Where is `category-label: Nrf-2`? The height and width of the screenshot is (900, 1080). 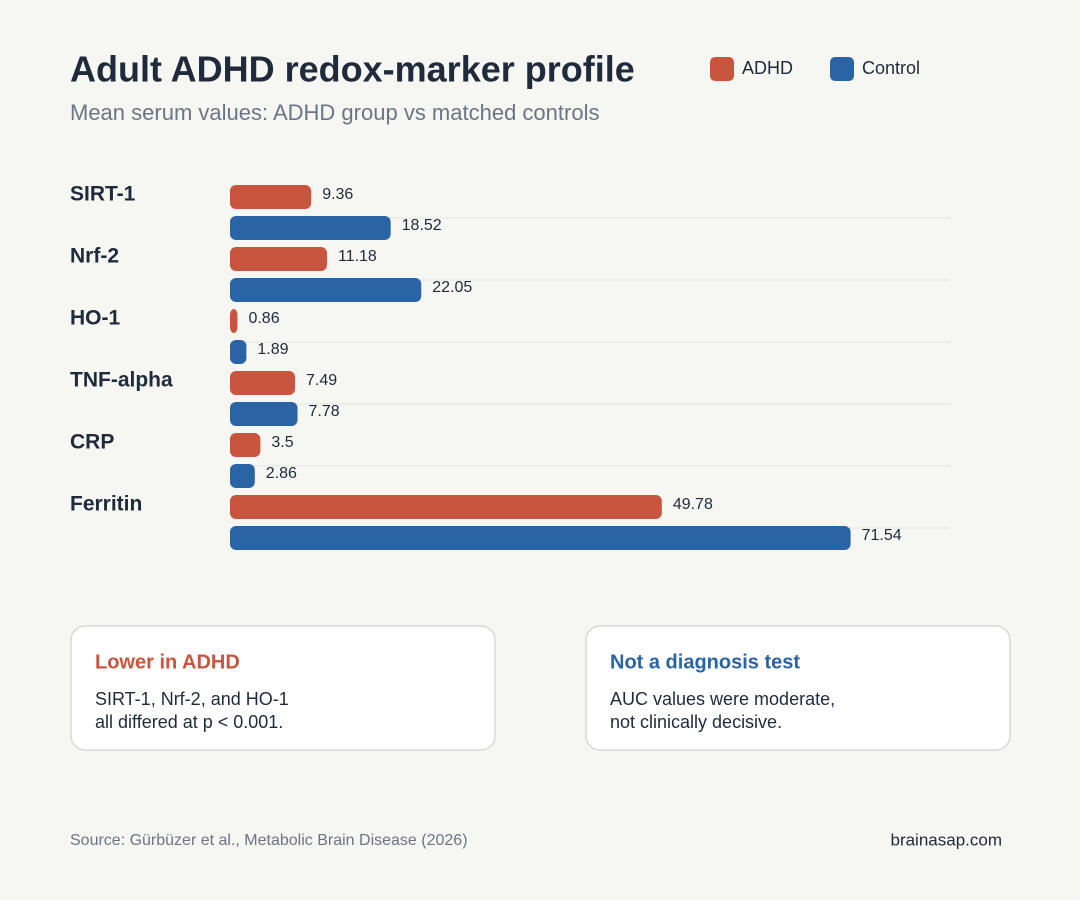 category-label: Nrf-2 is located at coordinates (94, 256).